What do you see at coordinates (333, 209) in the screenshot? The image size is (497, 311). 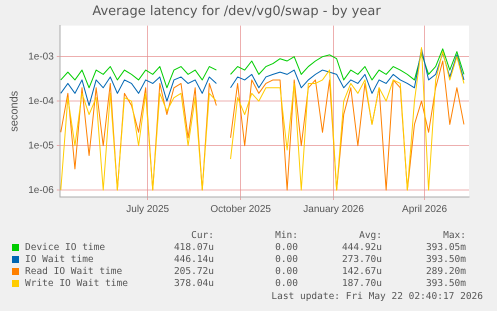 I see `x-tick-label: January 2026` at bounding box center [333, 209].